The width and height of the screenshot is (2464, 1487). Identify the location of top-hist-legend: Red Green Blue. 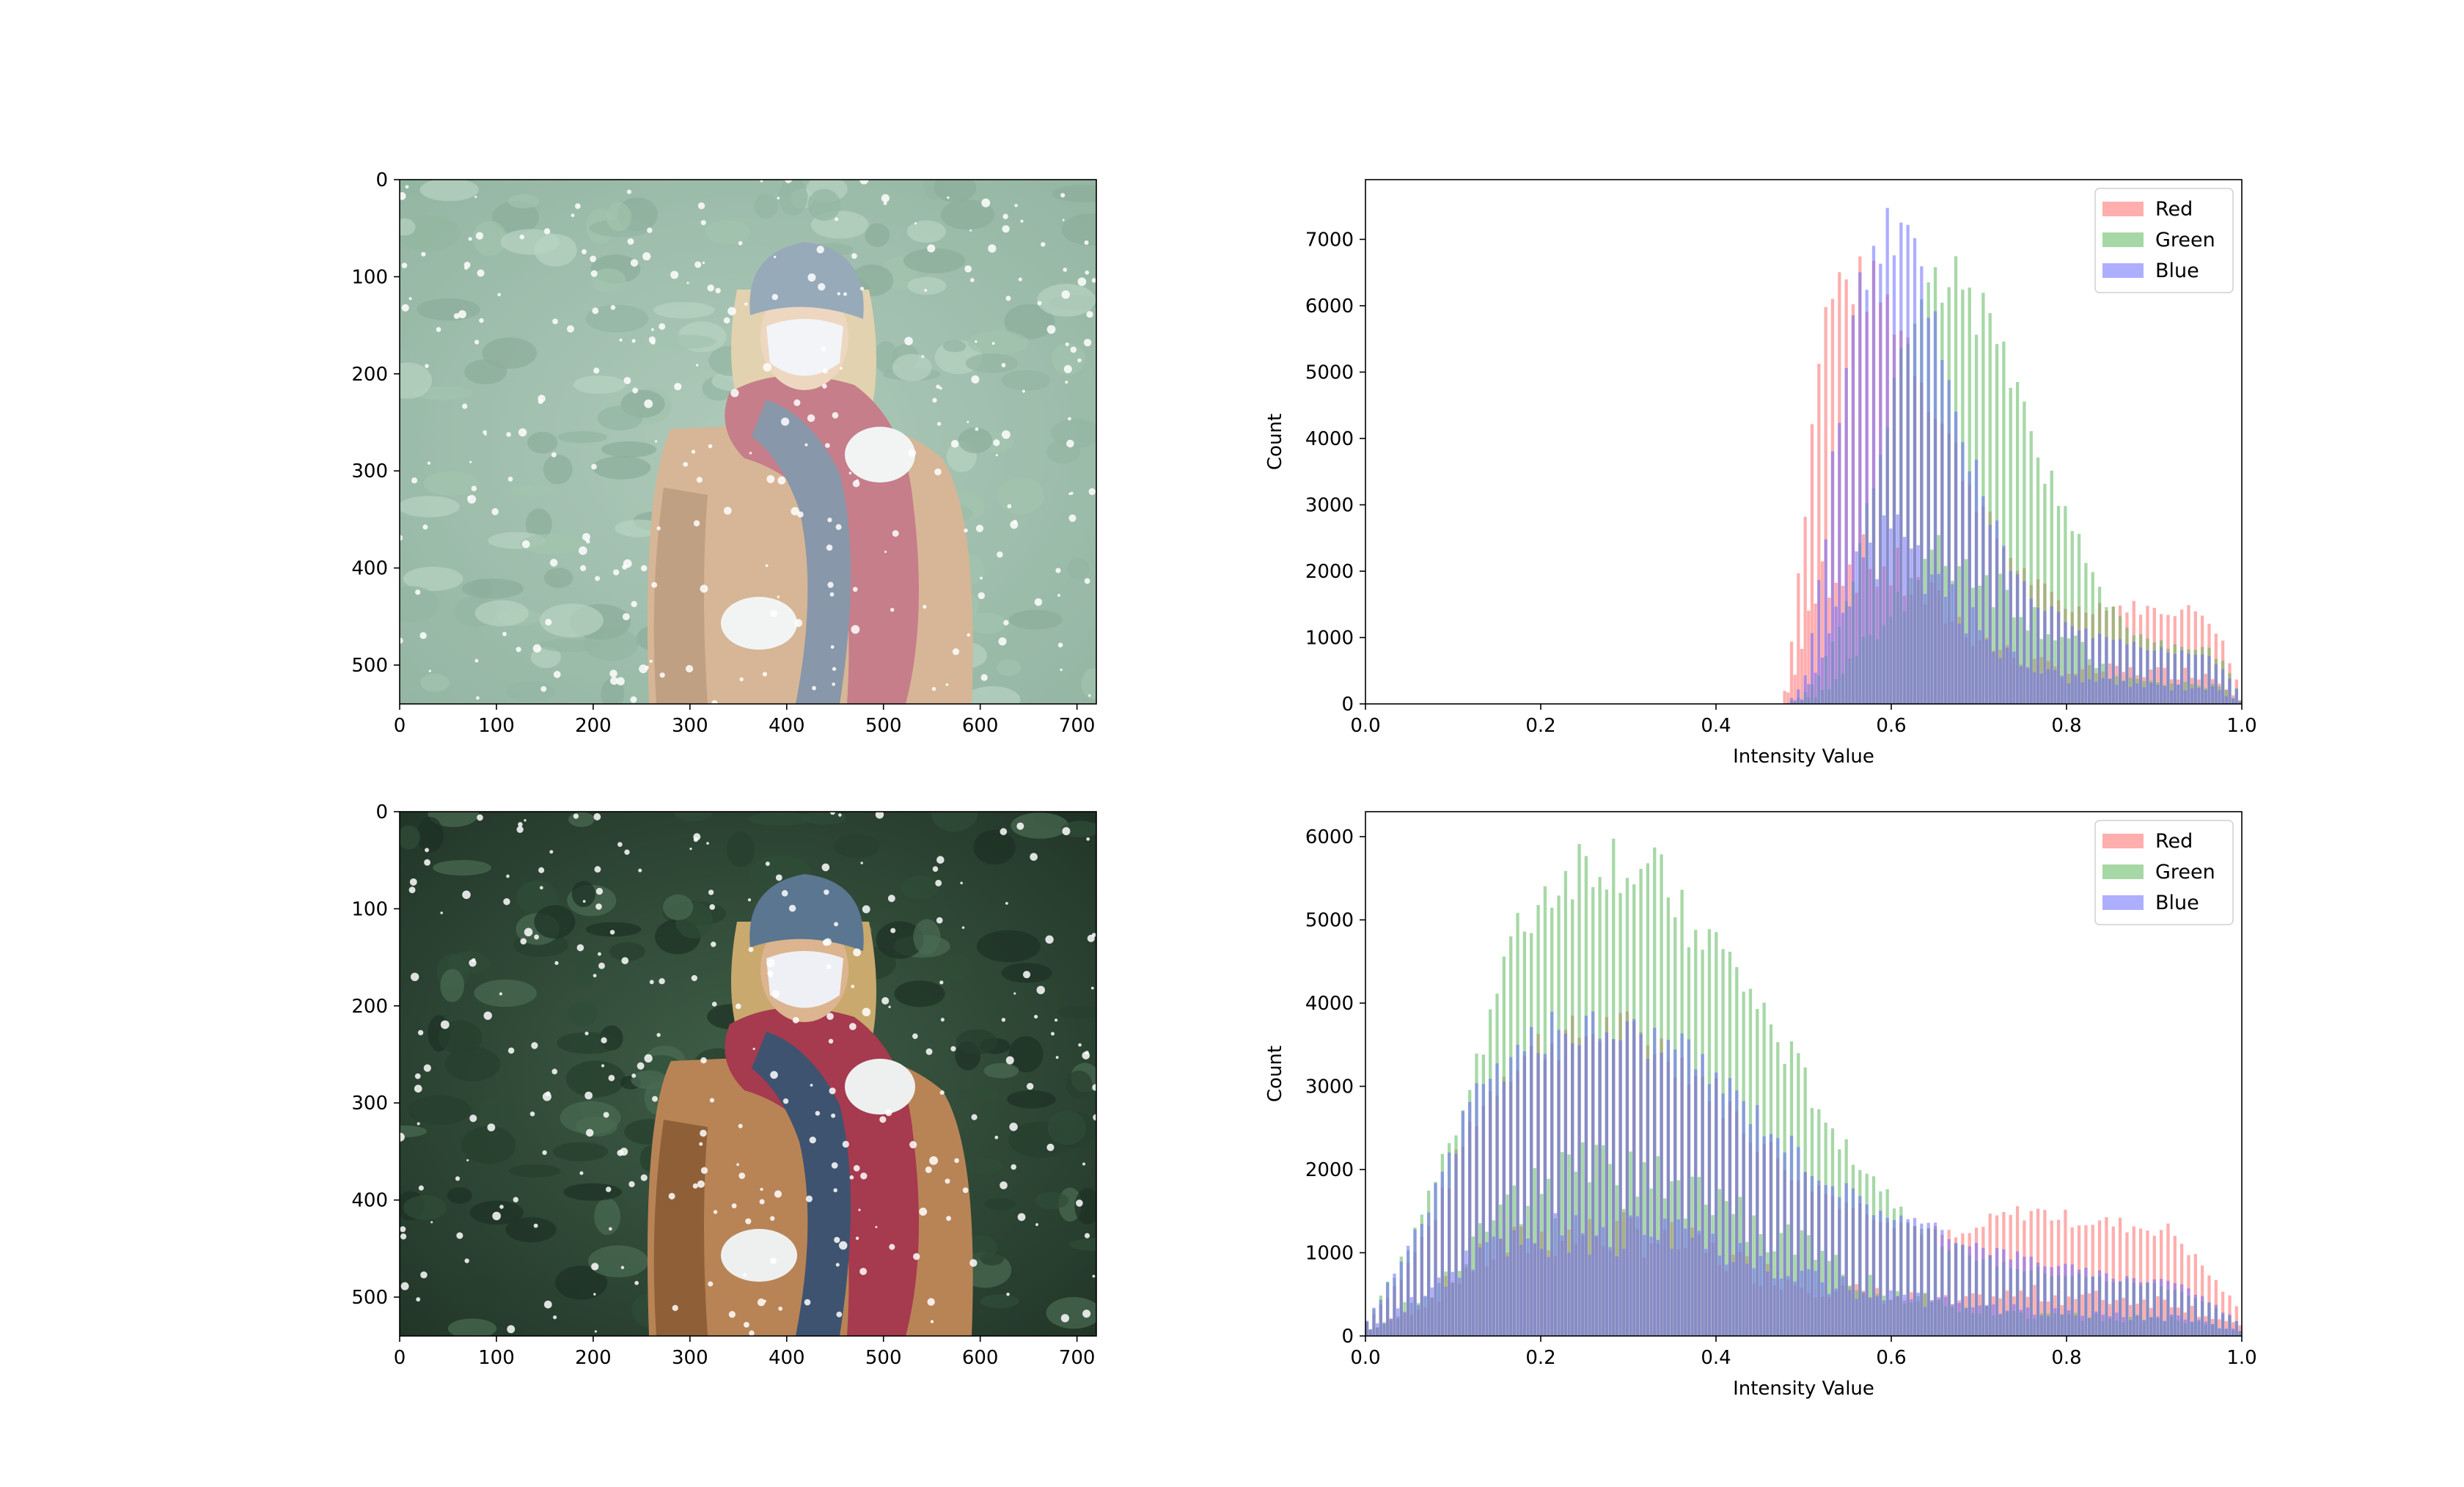
(2164, 240).